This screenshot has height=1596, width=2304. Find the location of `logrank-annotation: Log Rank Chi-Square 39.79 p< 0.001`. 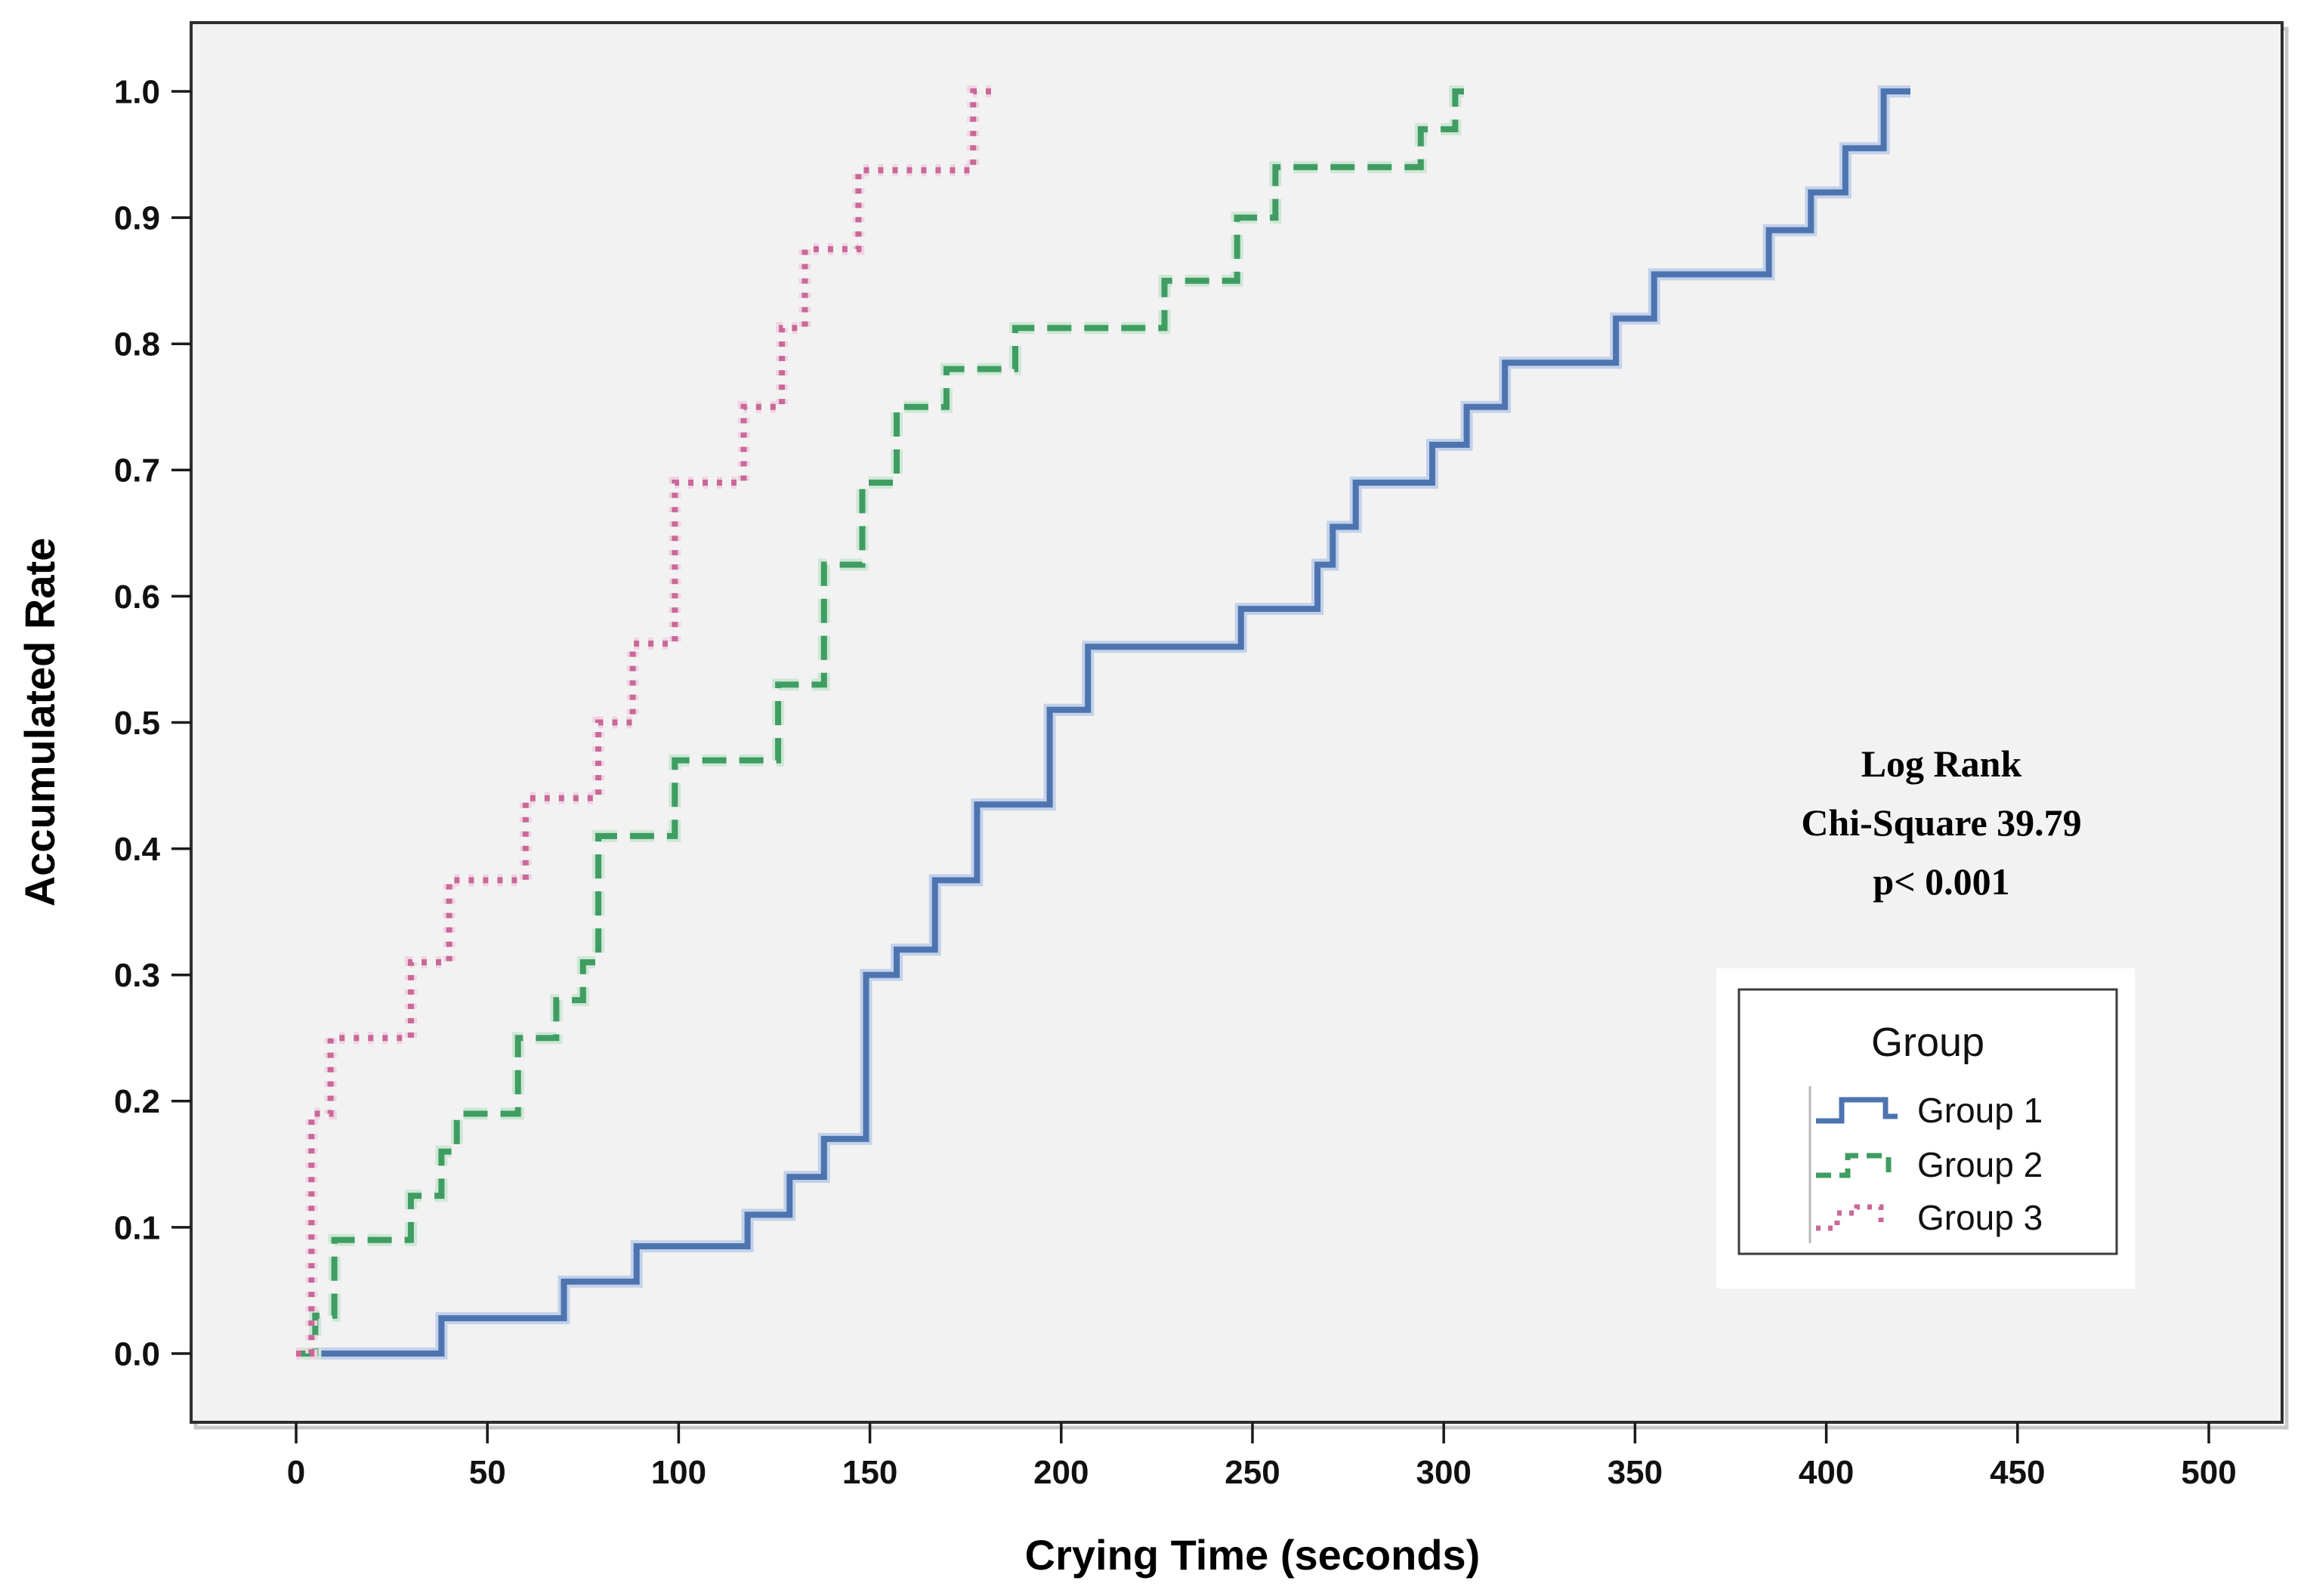

logrank-annotation: Log Rank Chi-Square 39.79 p< 0.001 is located at coordinates (1941, 822).